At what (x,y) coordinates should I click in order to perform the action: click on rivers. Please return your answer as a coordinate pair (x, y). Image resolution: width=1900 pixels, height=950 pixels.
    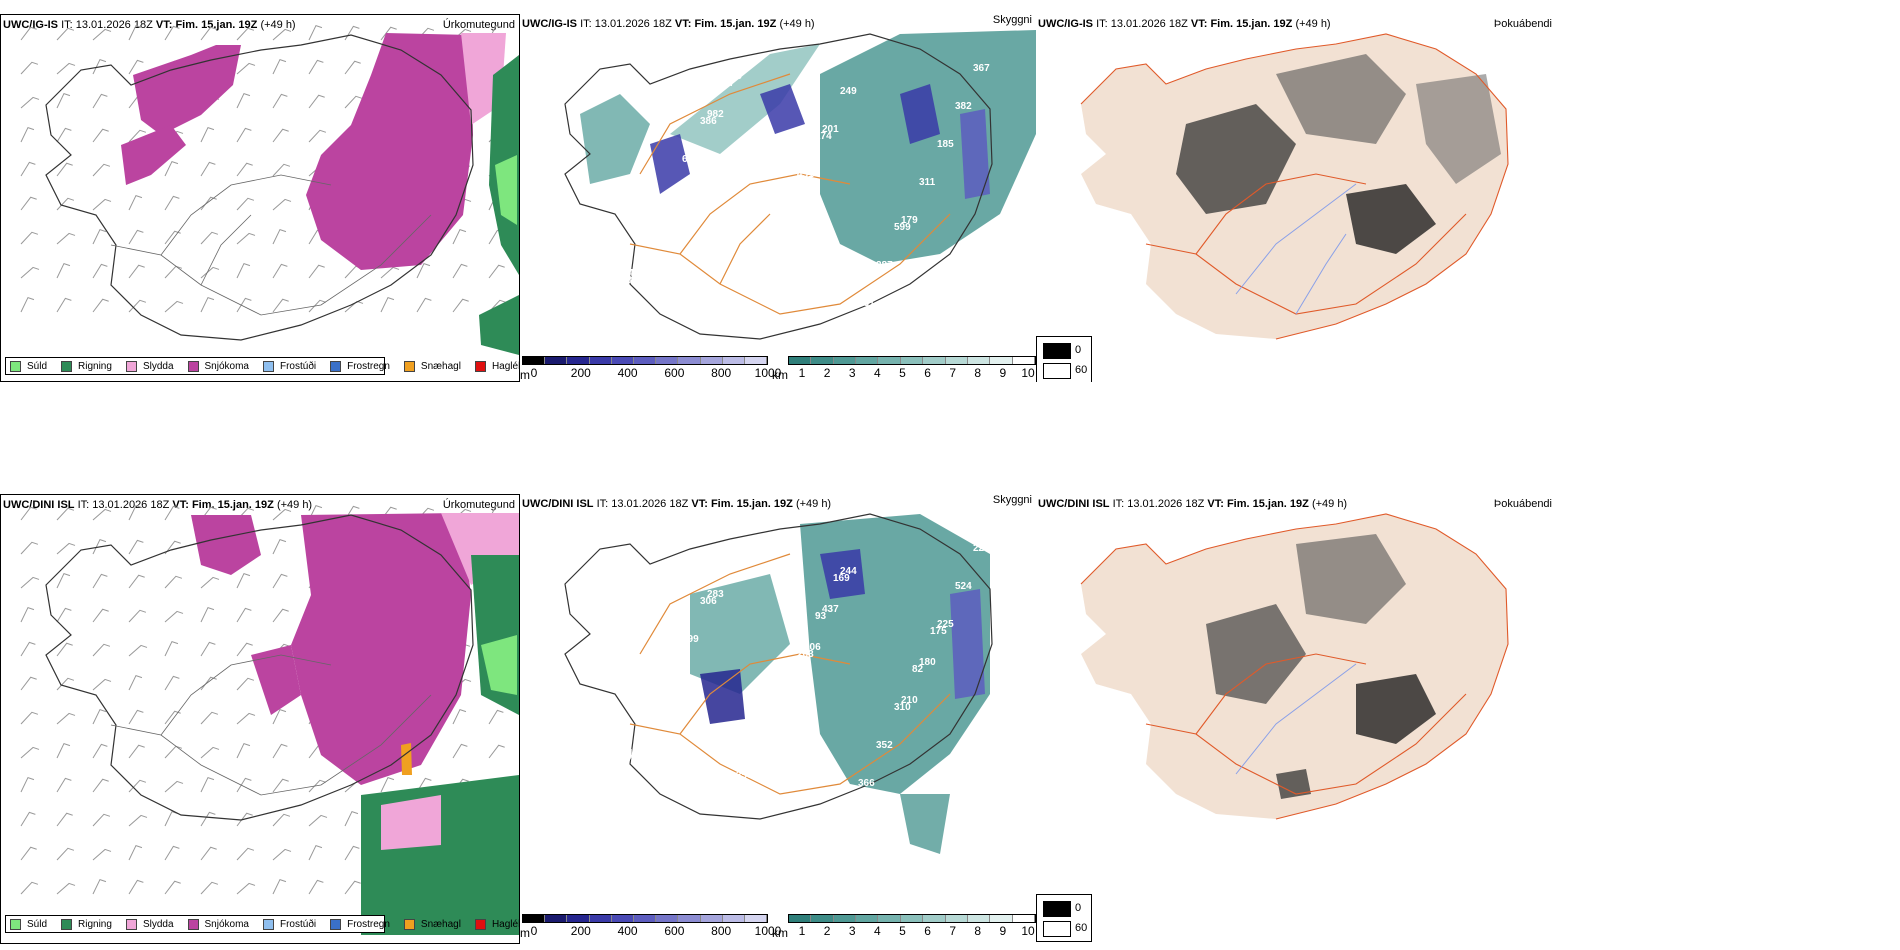
    Looking at the image, I should click on (1296, 719).